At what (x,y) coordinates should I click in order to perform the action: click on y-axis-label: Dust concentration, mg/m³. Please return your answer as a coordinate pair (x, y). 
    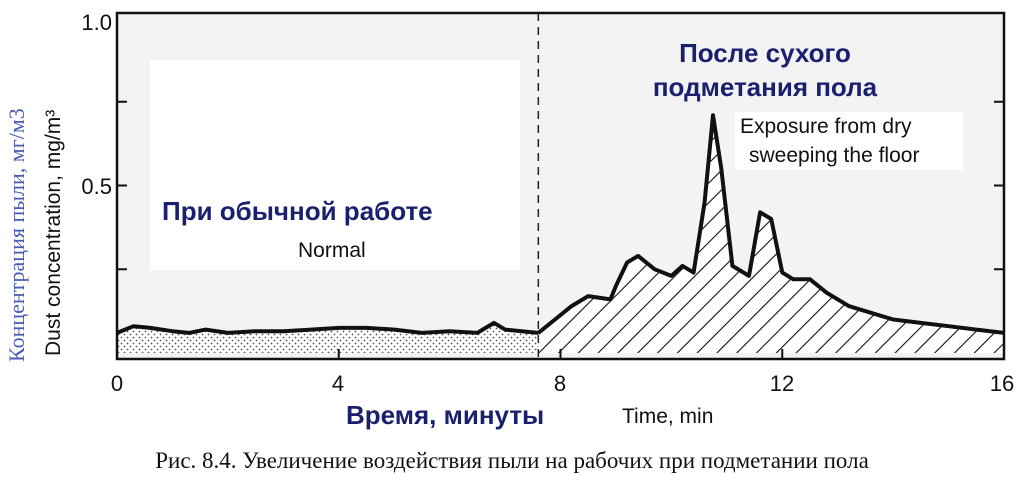
    Looking at the image, I should click on (53, 233).